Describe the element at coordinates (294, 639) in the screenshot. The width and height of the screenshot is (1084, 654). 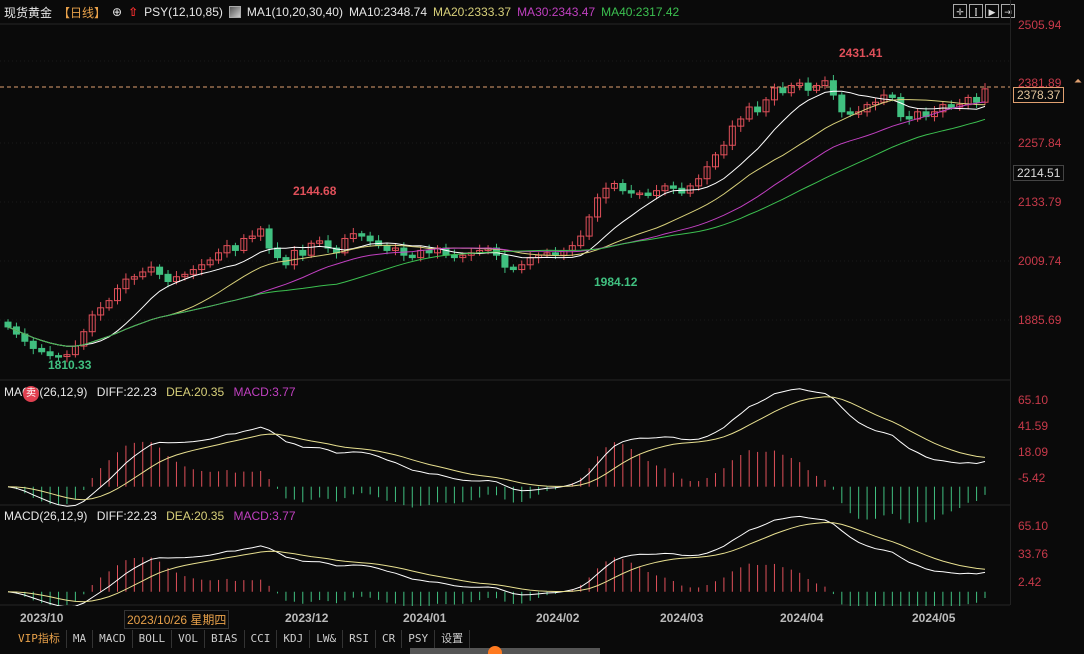
I see `tab-kdj: KDJ` at that location.